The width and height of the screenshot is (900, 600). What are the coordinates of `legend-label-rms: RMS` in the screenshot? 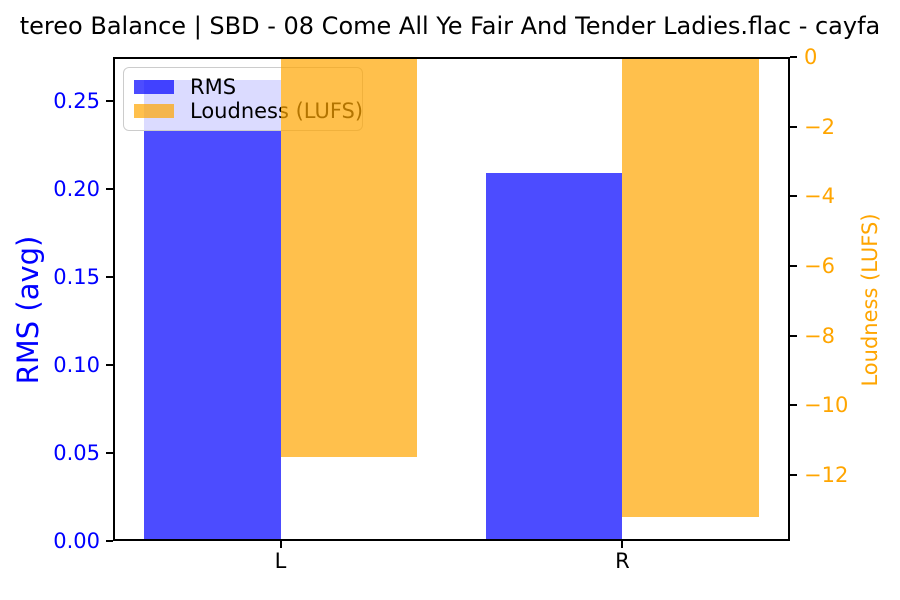 It's located at (213, 87).